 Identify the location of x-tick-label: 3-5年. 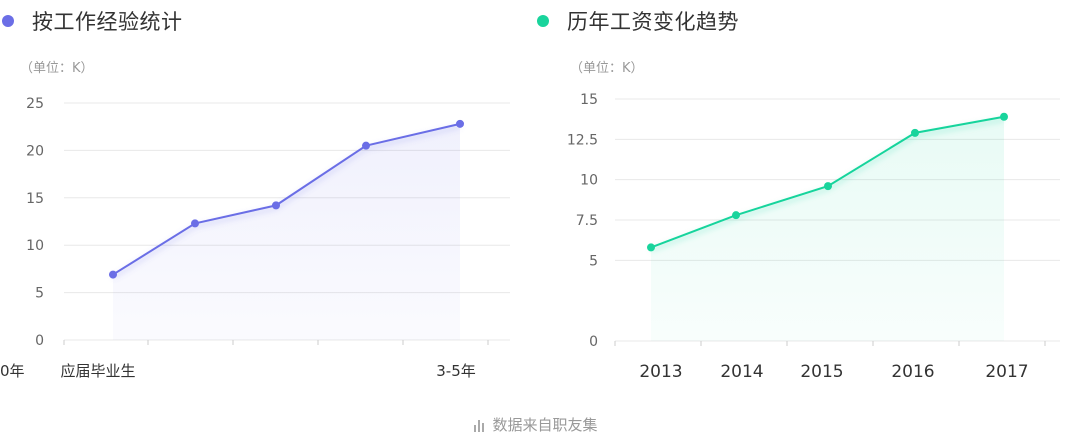
(456, 371).